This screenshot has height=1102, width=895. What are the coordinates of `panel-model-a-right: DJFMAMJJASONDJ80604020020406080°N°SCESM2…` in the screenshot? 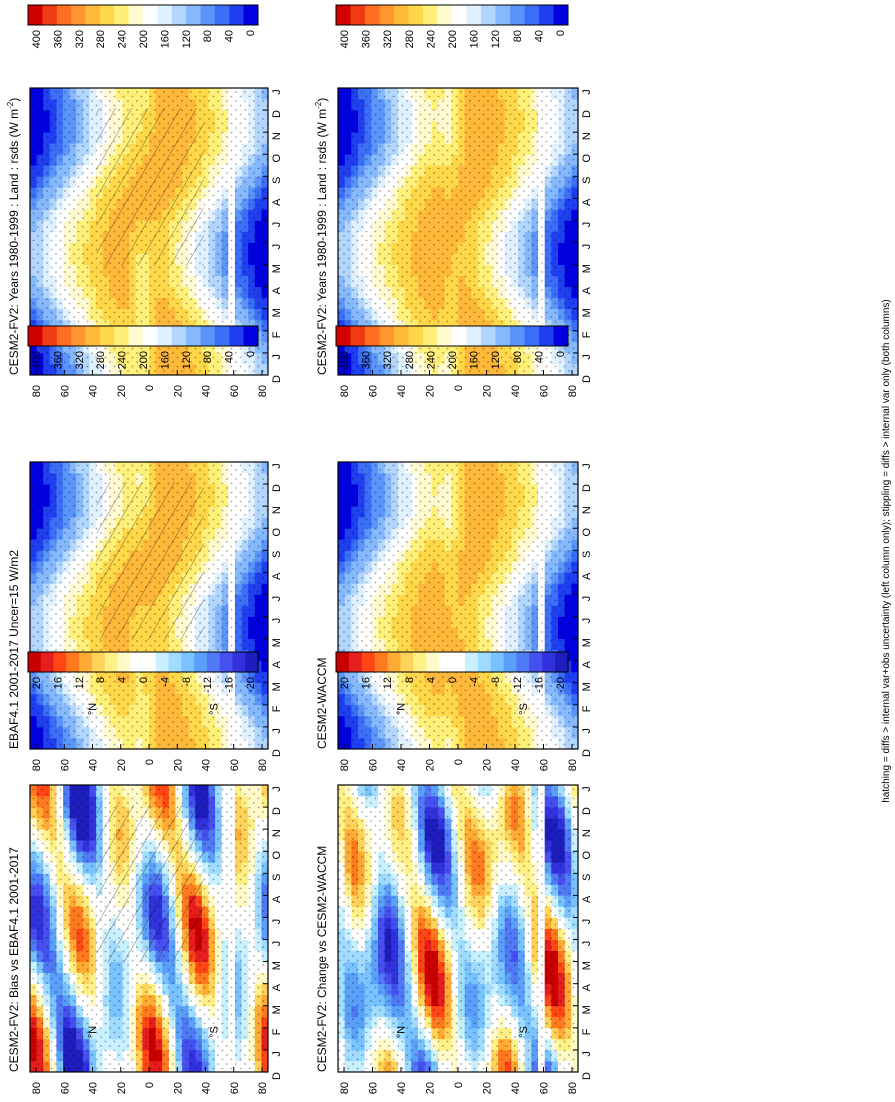 It's located at (453, 242).